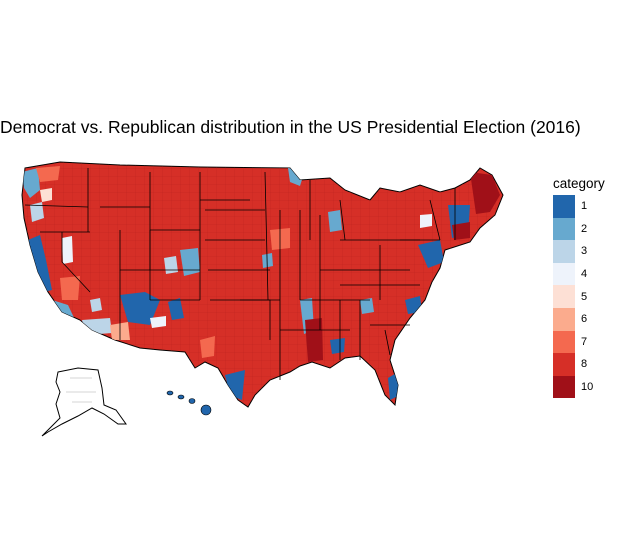  What do you see at coordinates (579, 387) in the screenshot?
I see `legend-item: 10` at bounding box center [579, 387].